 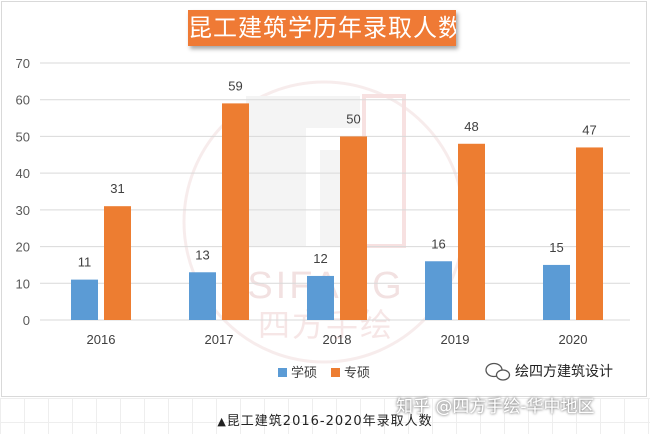 What do you see at coordinates (324, 373) in the screenshot?
I see `legend: 学硕 专硕` at bounding box center [324, 373].